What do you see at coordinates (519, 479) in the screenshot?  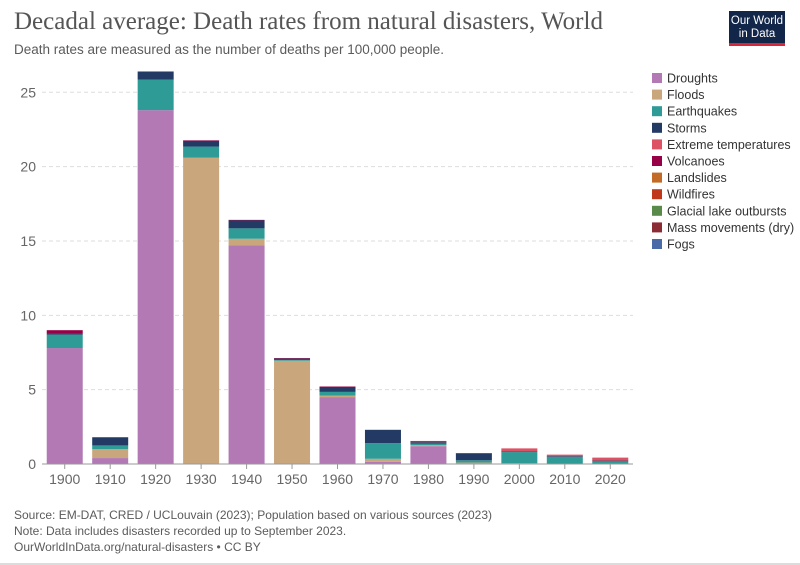 I see `x-tick-label: 2000` at bounding box center [519, 479].